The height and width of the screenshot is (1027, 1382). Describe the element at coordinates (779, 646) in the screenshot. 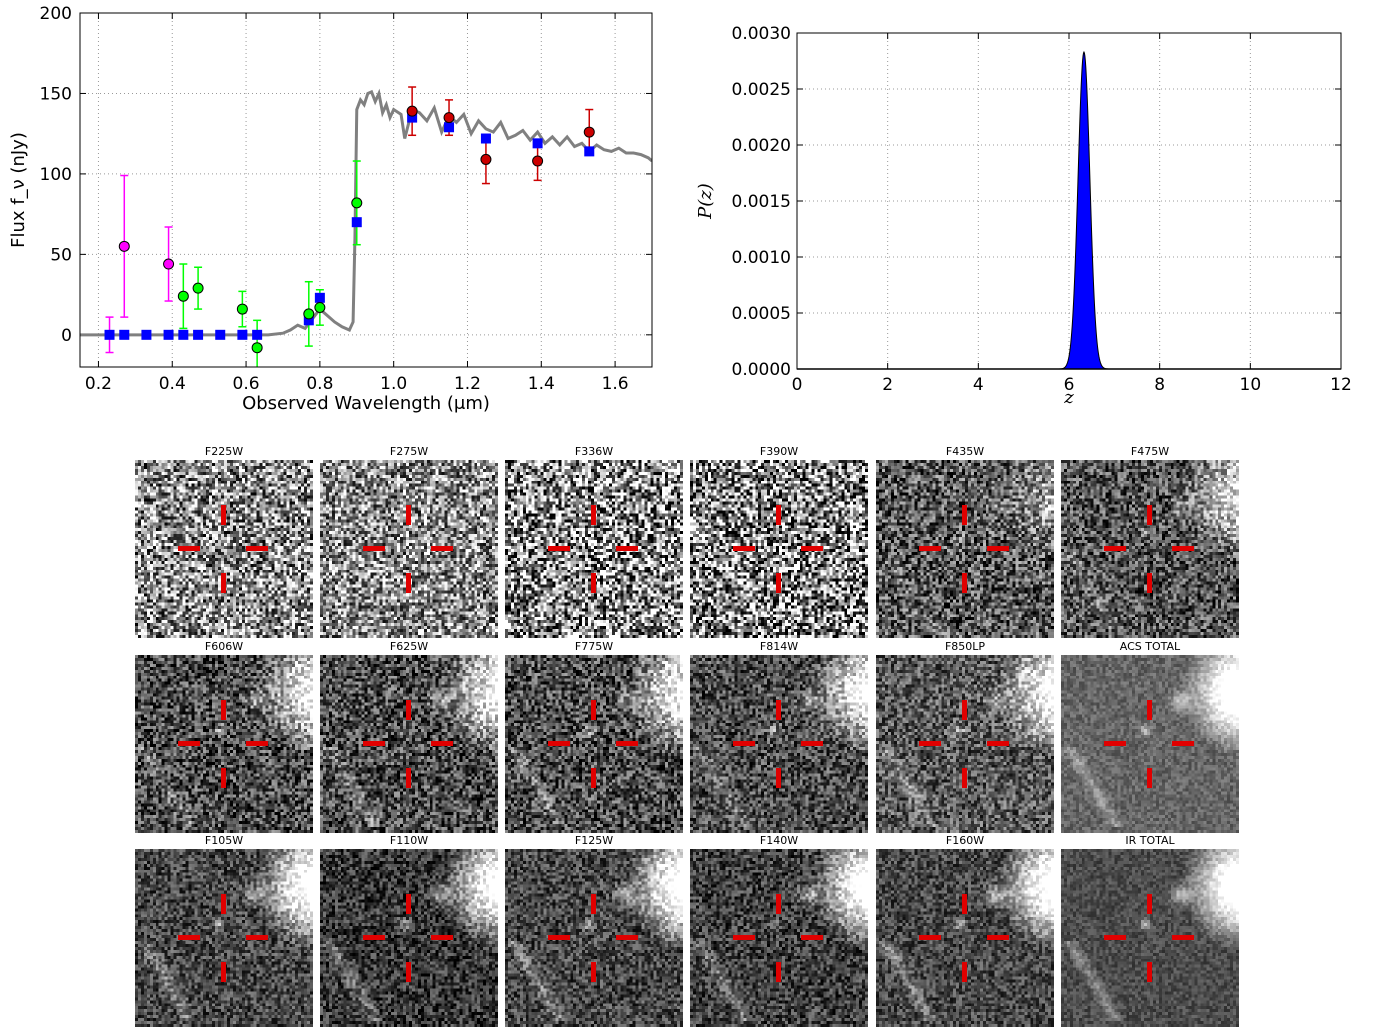

I see `stamp-label: F814W` at that location.